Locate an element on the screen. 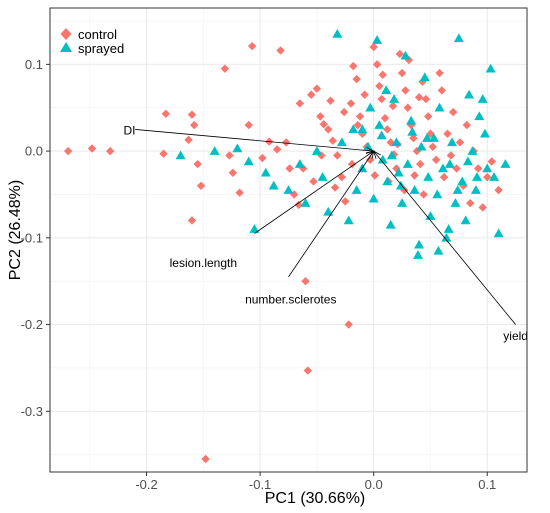  legend: control sprayed is located at coordinates (92, 41).